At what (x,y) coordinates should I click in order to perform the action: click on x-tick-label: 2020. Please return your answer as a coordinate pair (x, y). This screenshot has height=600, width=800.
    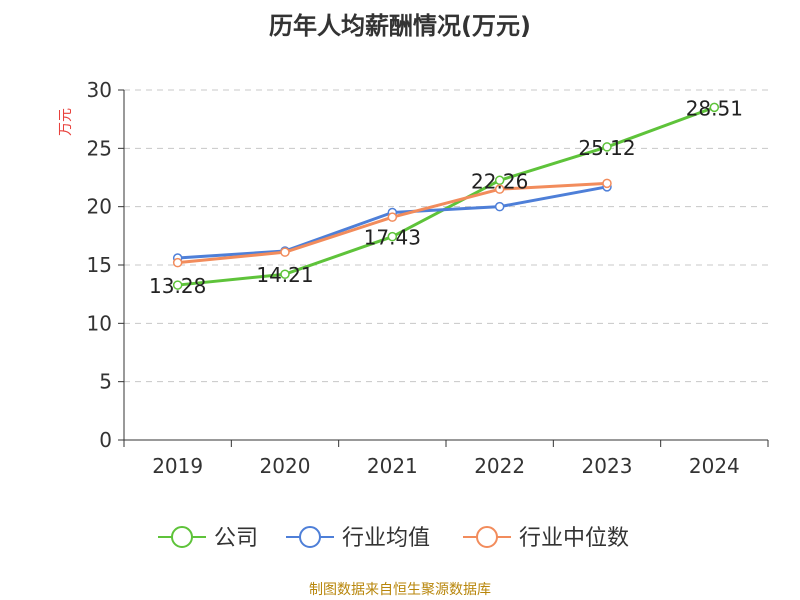
    Looking at the image, I should click on (285, 466).